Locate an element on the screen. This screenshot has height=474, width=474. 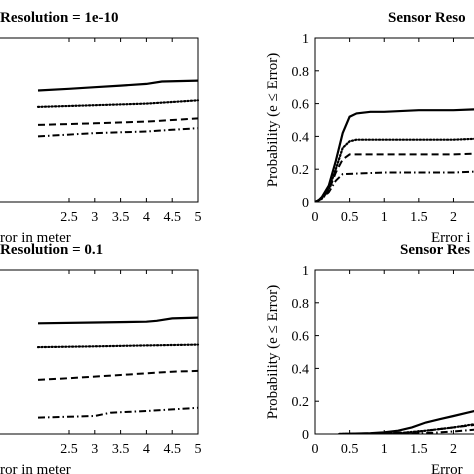
chart-title: Resolution = 1e-10 is located at coordinates (59, 18).